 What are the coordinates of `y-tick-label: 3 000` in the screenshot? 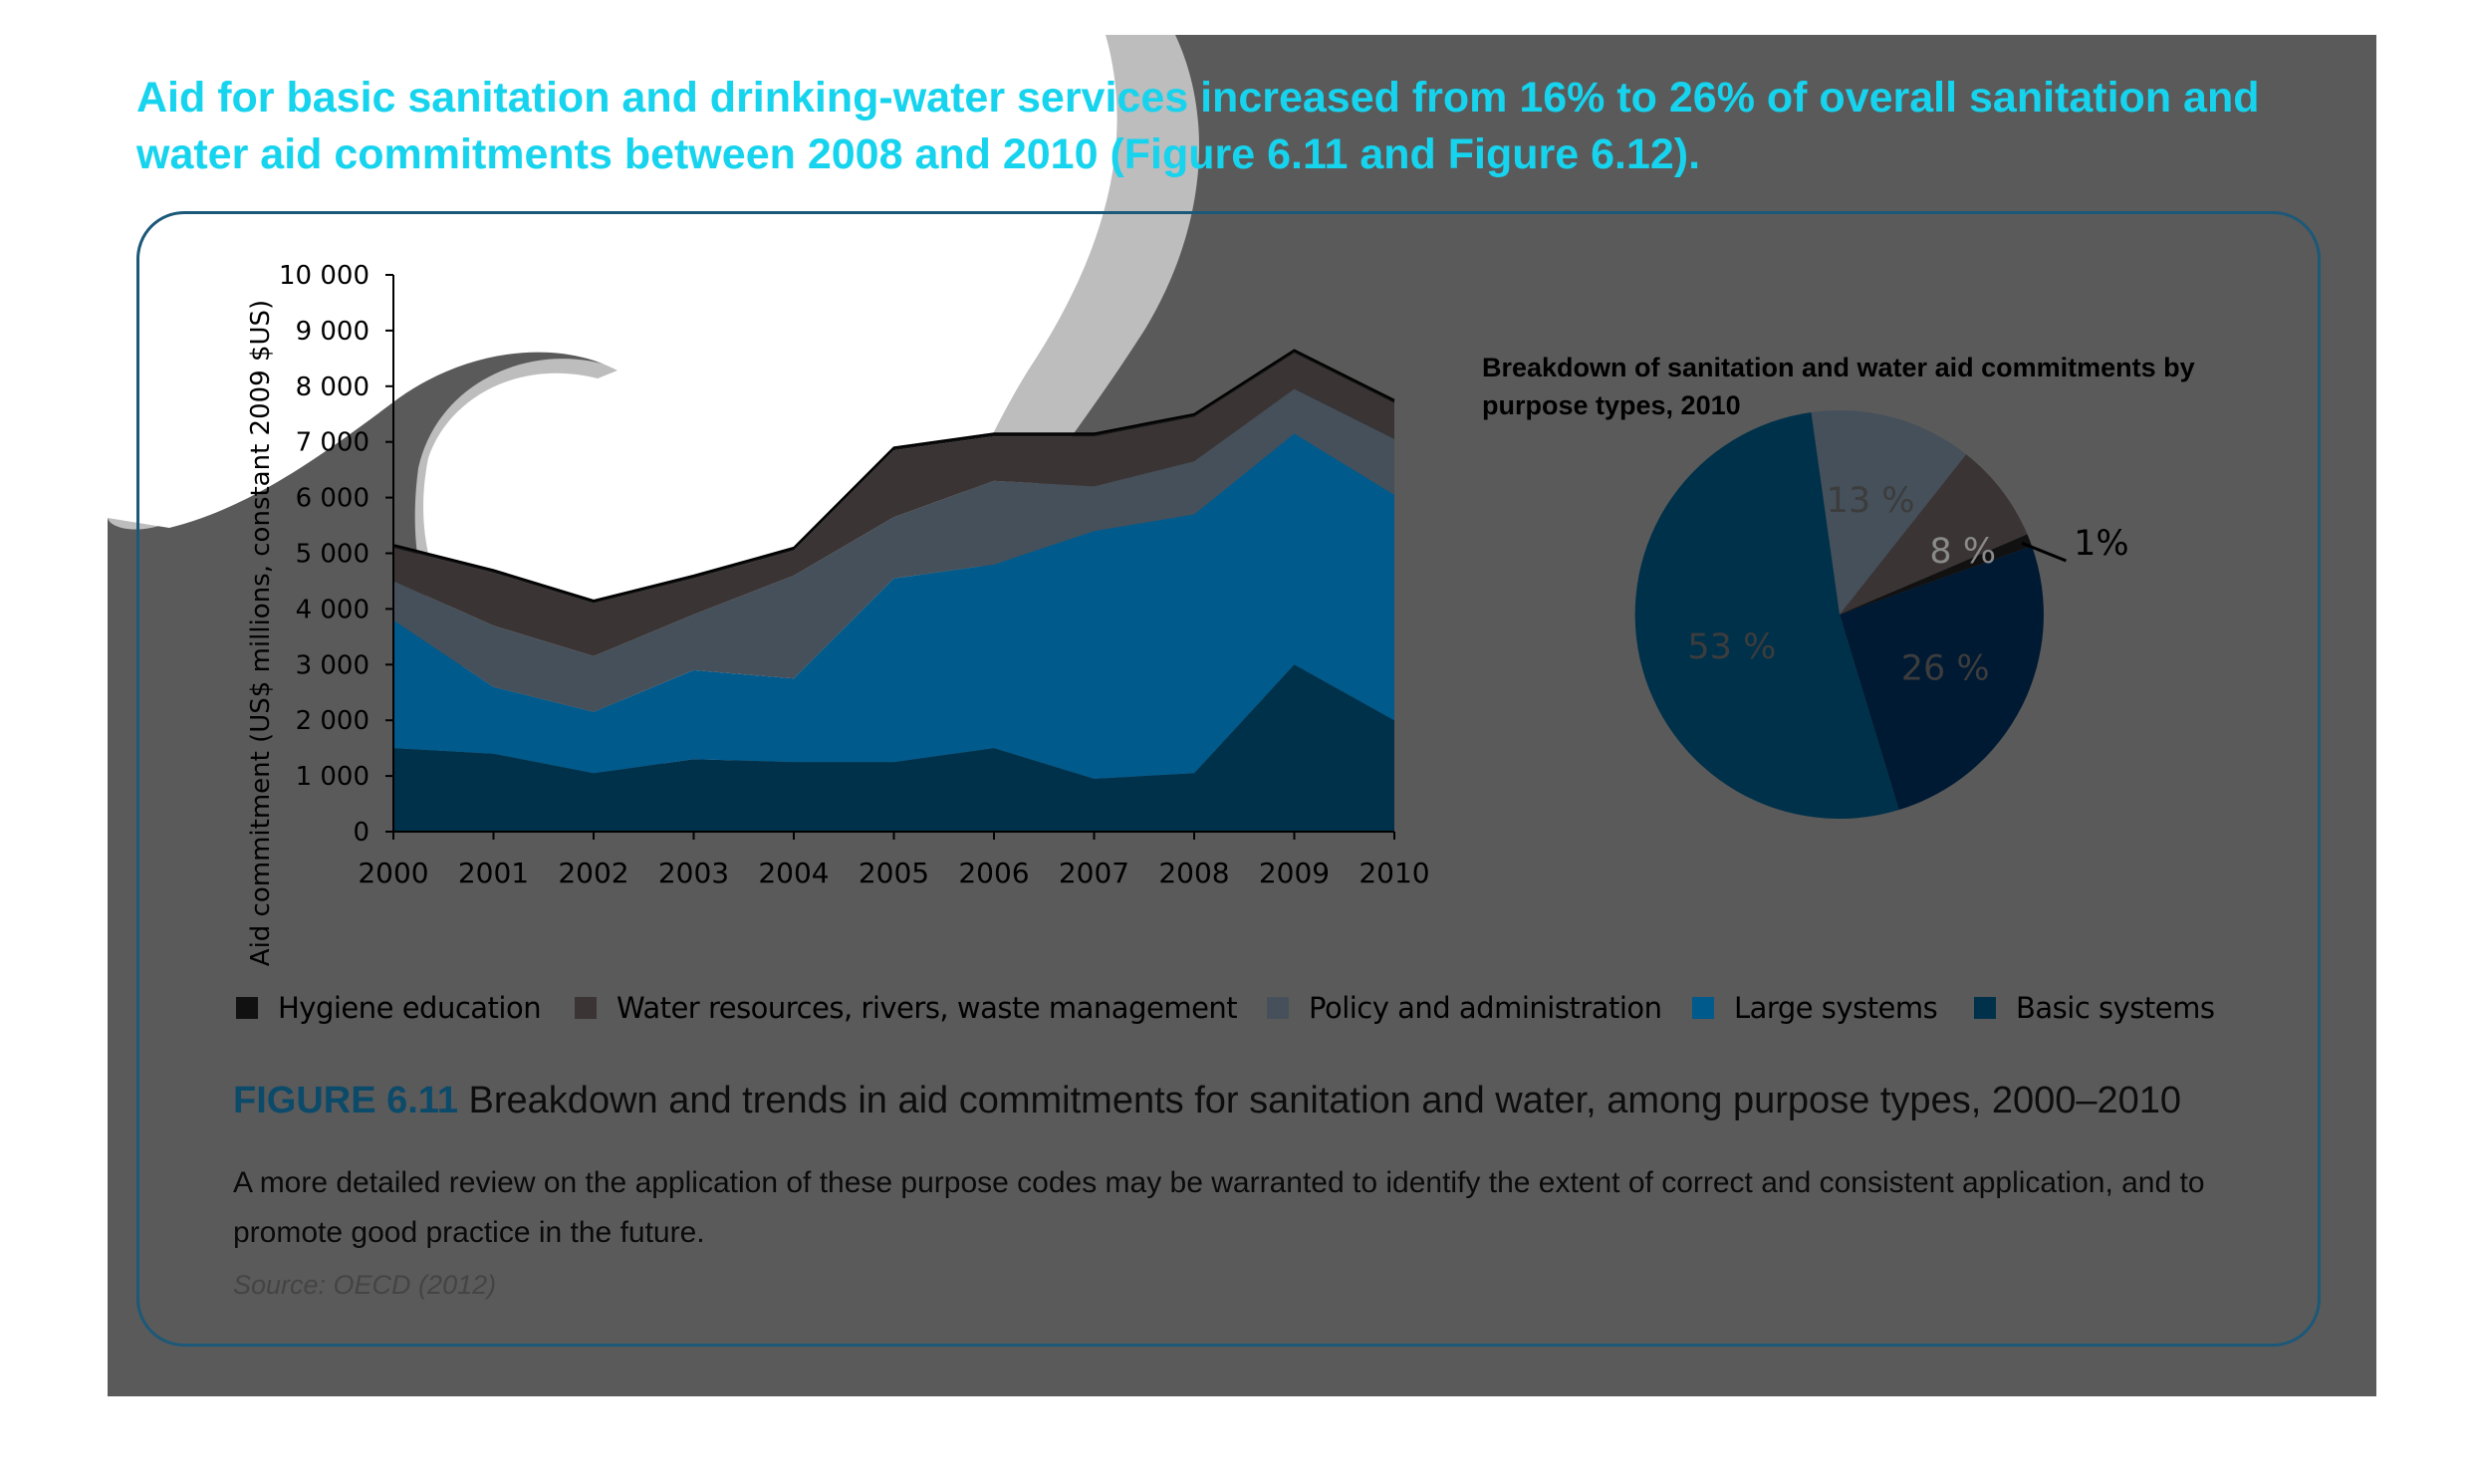 It's located at (333, 665).